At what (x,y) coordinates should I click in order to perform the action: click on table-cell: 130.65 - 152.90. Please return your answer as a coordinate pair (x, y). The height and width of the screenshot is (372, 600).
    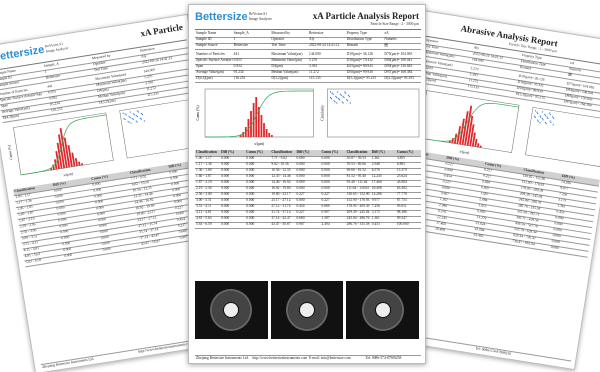
    Looking at the image, I should click on (358, 194).